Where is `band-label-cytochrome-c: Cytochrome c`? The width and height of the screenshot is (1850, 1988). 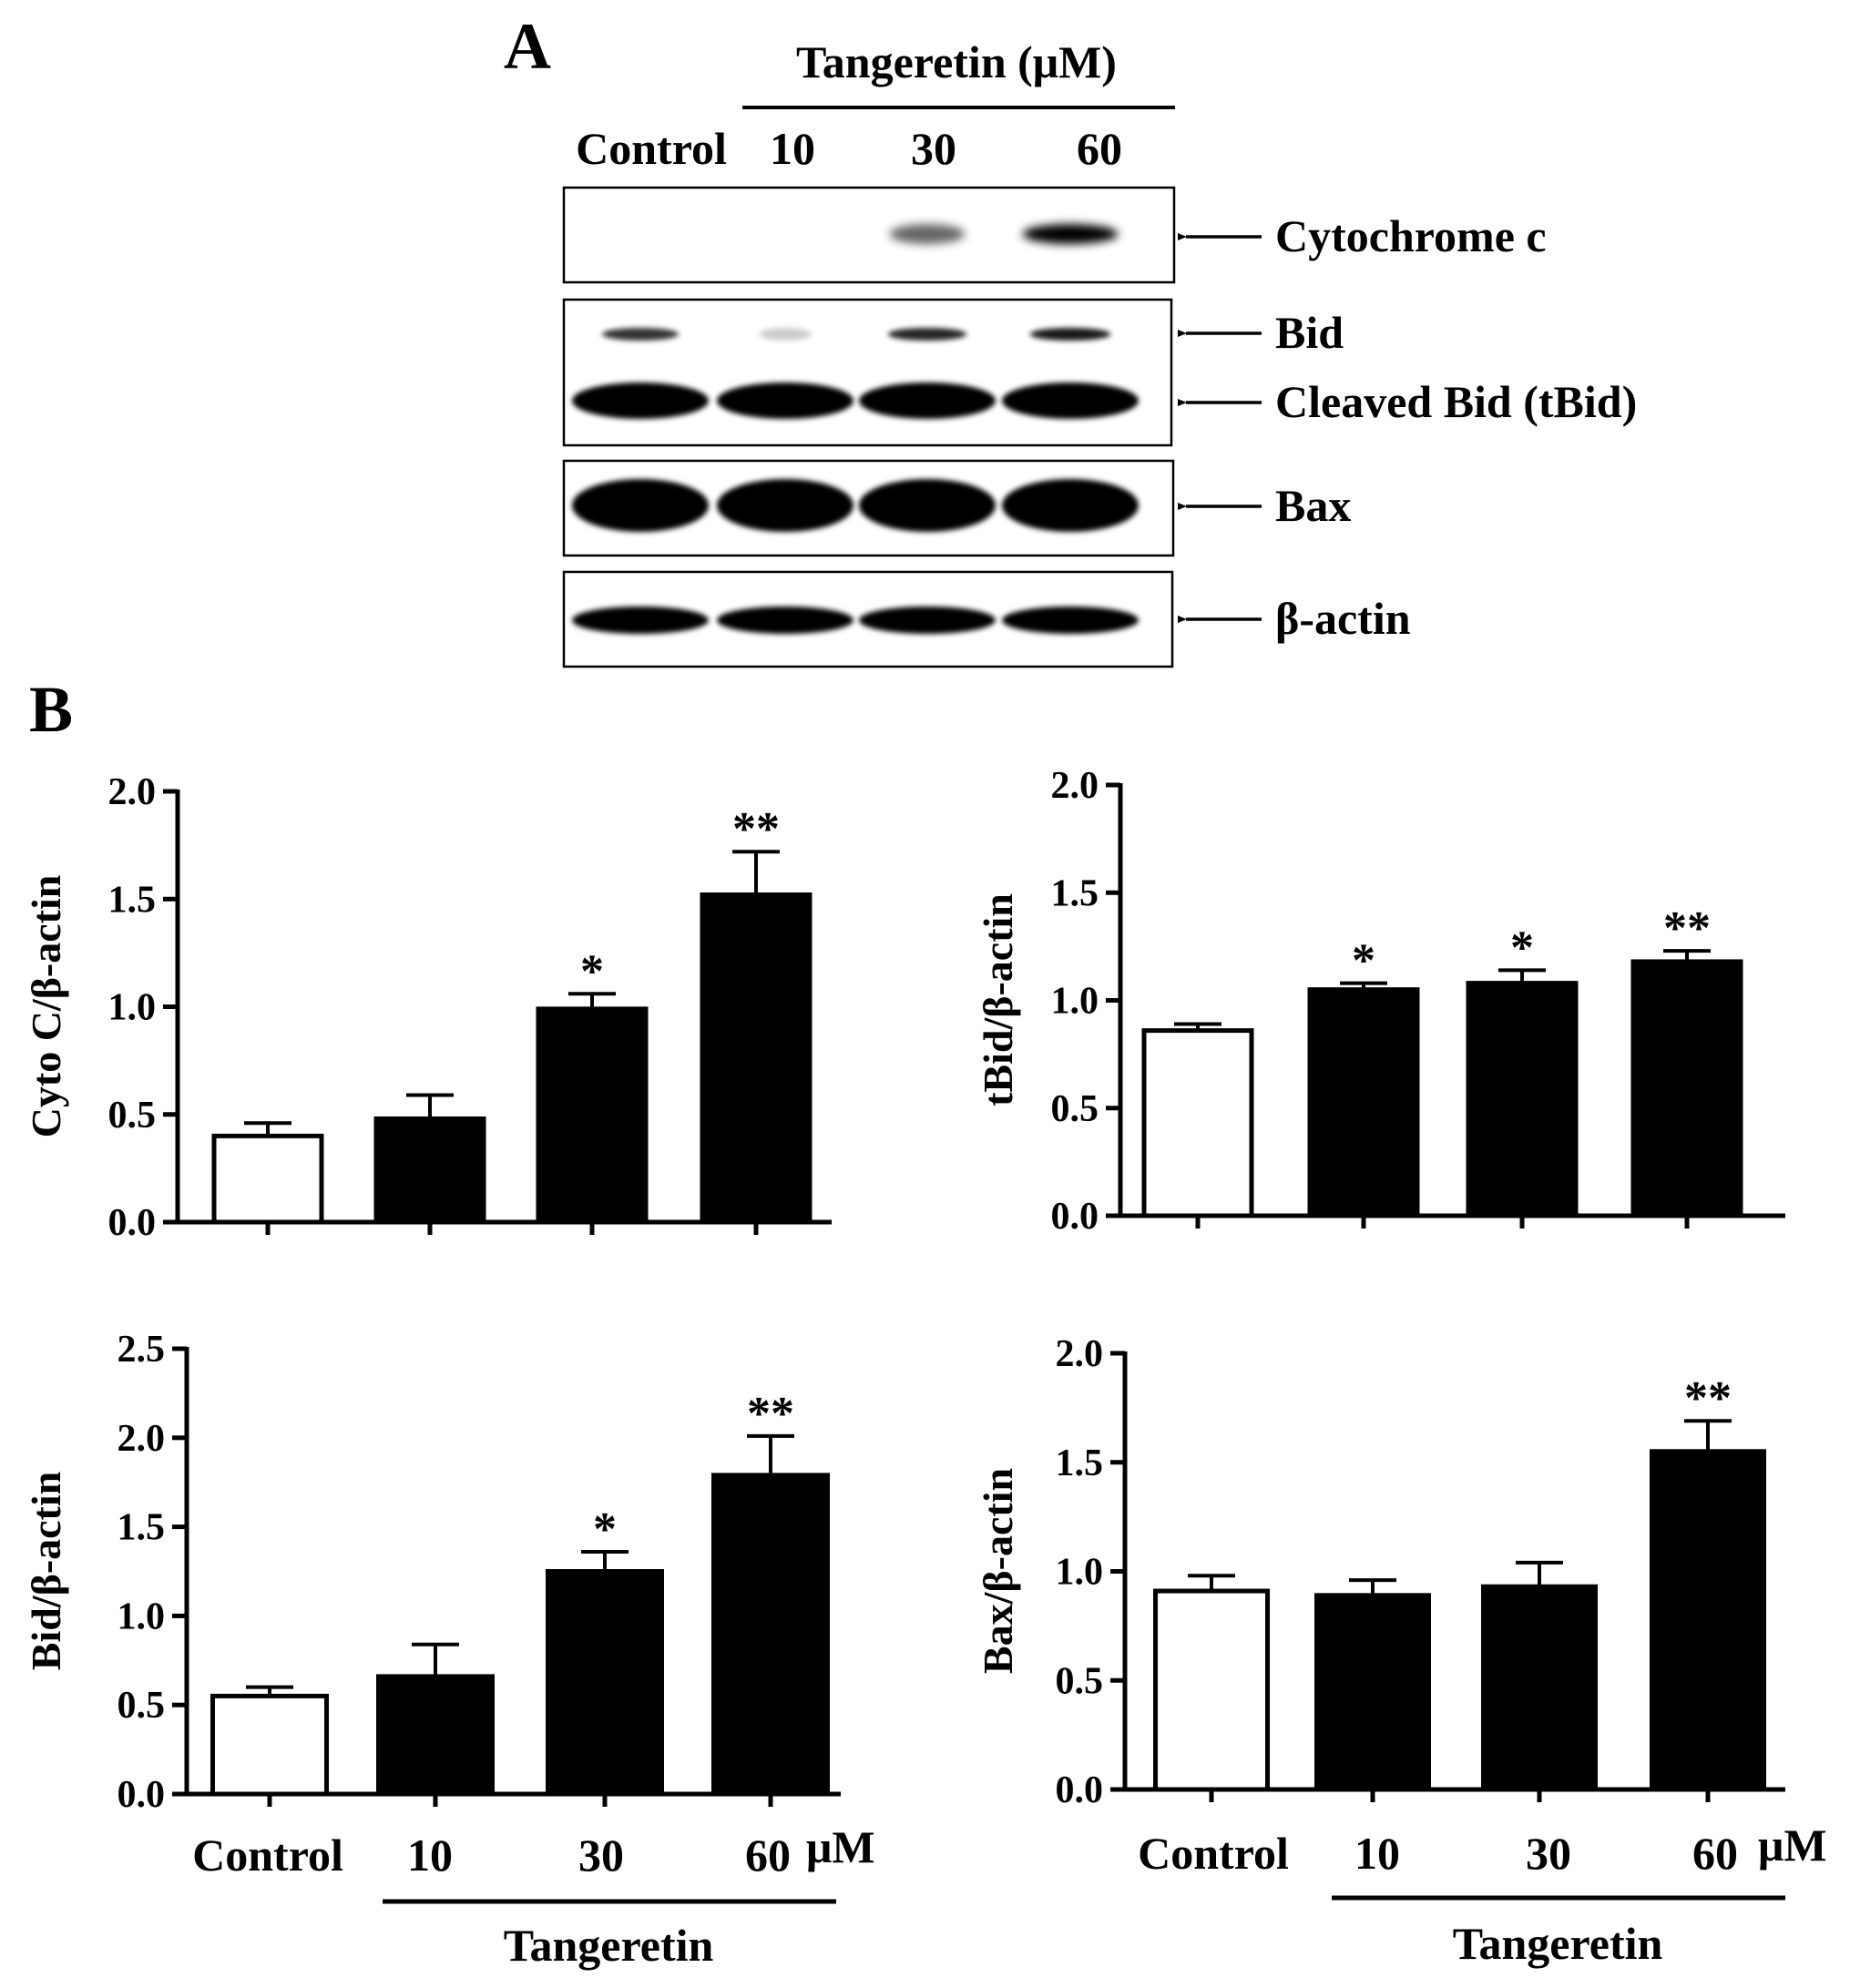 band-label-cytochrome-c: Cytochrome c is located at coordinates (1411, 235).